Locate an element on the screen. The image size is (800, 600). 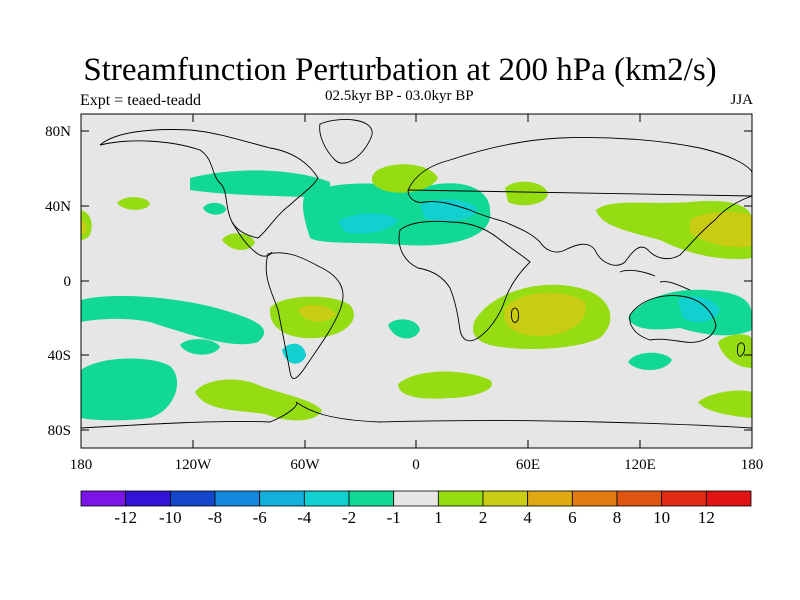
lon-label-0: 0 is located at coordinates (416, 465).